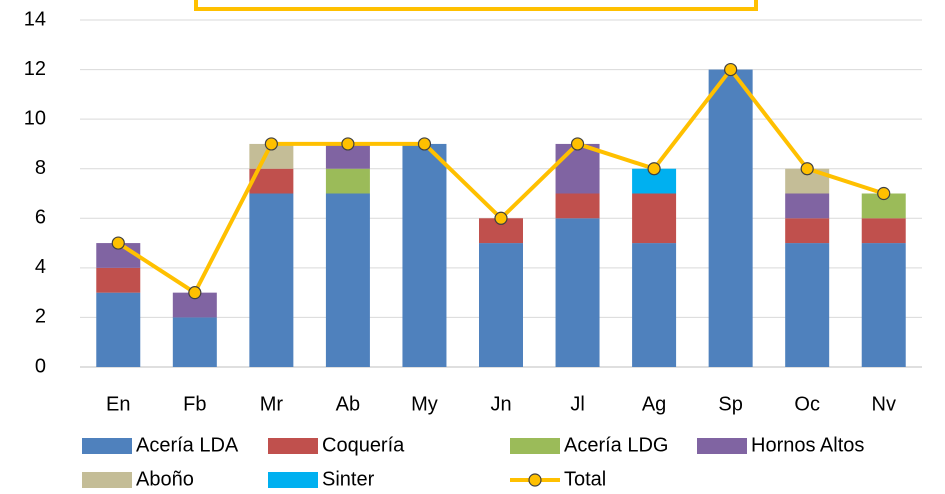 The image size is (945, 494). What do you see at coordinates (654, 404) in the screenshot?
I see `x-tick-label: Ag` at bounding box center [654, 404].